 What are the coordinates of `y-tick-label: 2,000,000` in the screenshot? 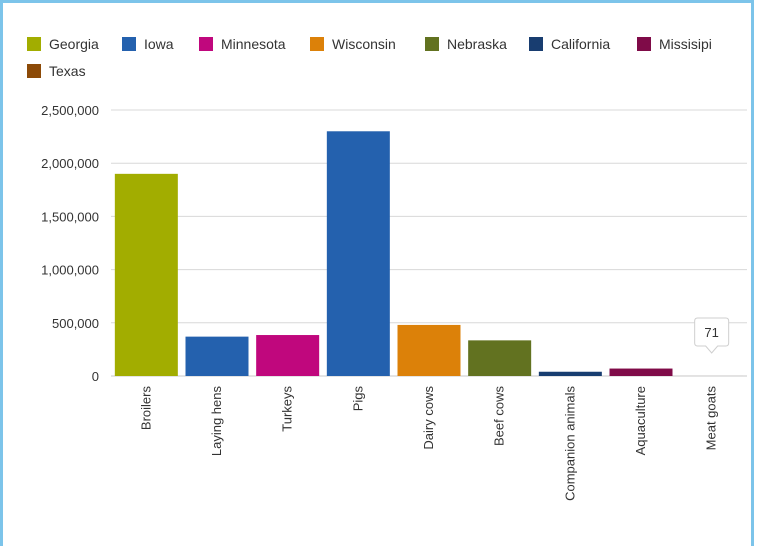 It's located at (70, 163).